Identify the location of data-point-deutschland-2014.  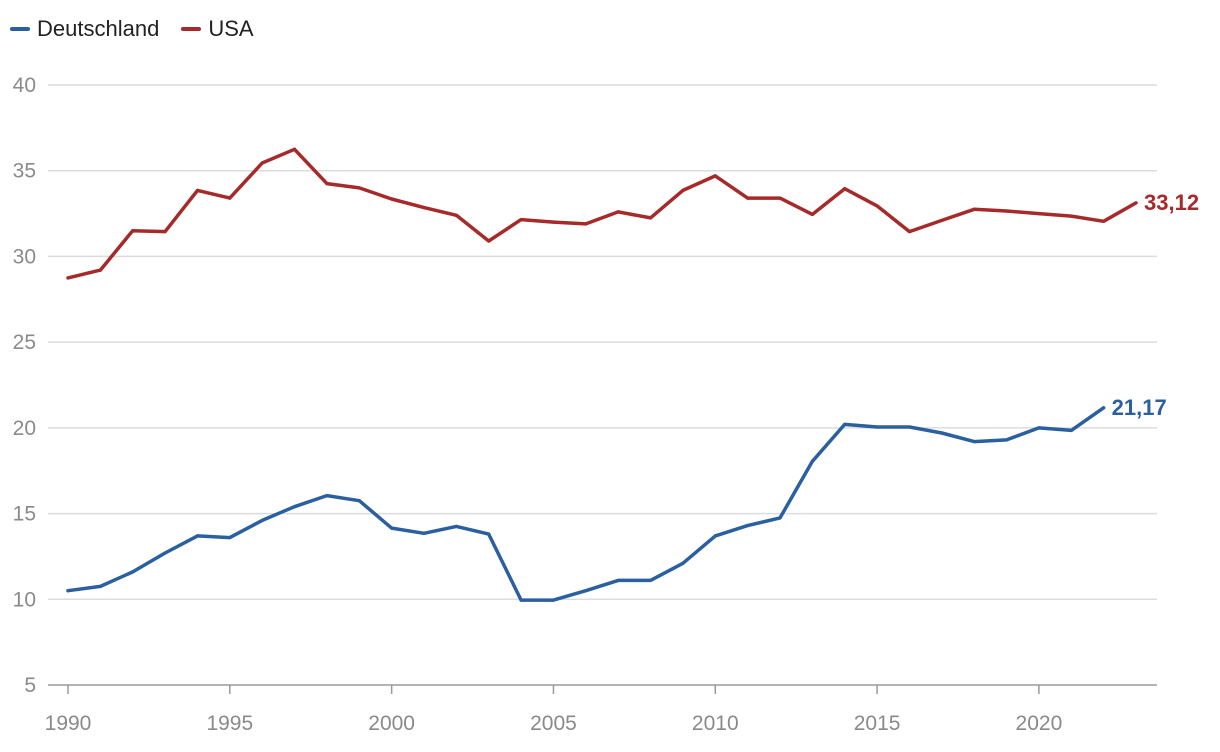
(845, 424).